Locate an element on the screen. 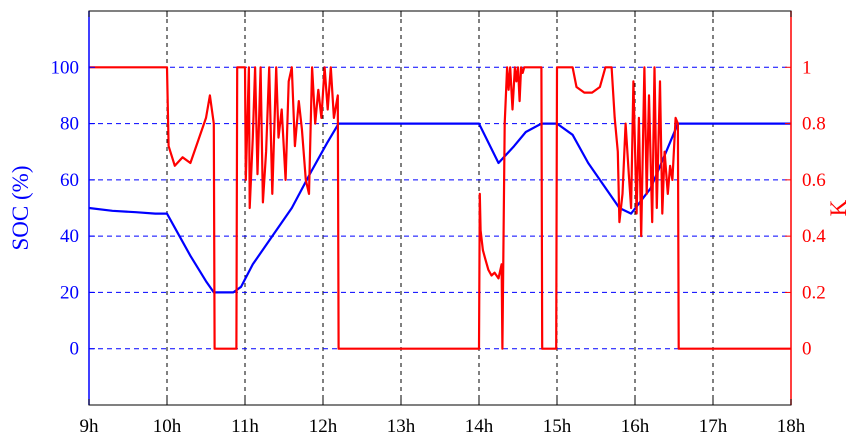  x-tick-label-6: 15h is located at coordinates (557, 426).